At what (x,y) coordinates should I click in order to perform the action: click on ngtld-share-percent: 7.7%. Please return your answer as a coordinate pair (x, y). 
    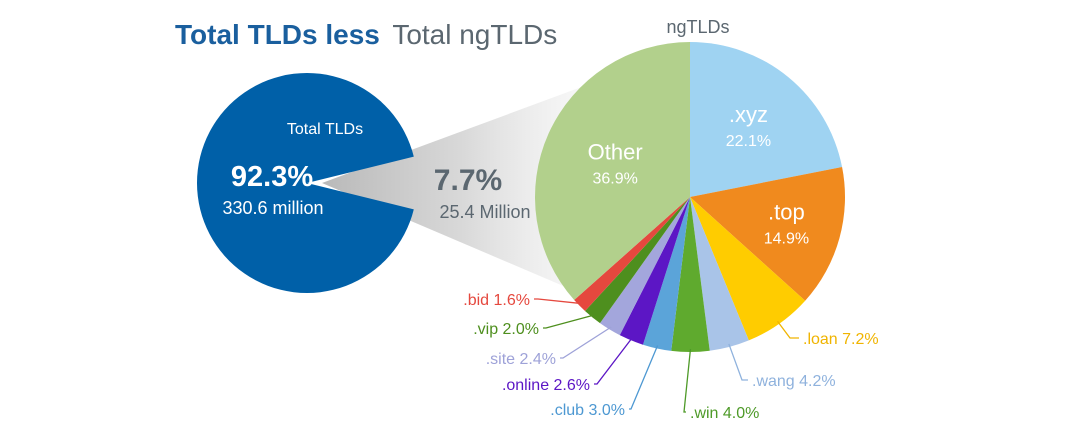
    Looking at the image, I should click on (468, 180).